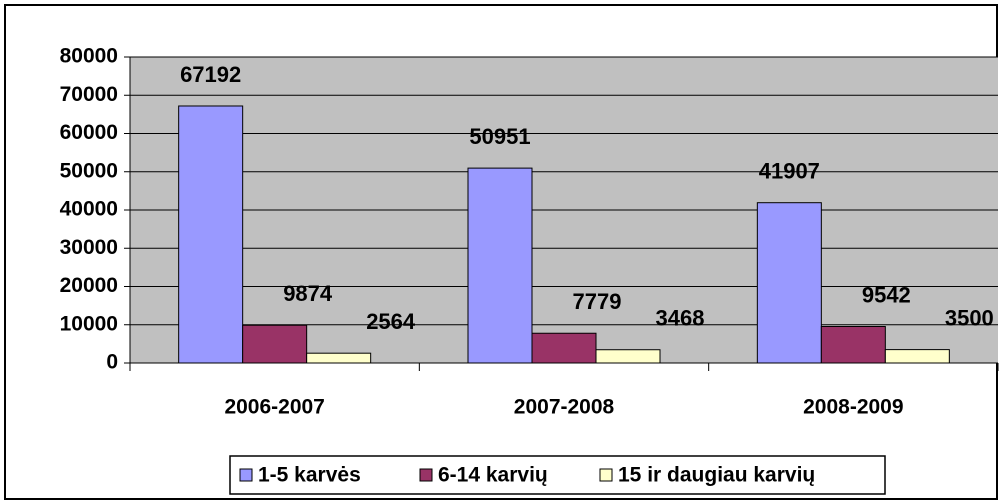  I want to click on y-tick-label: 70000, so click(89, 94).